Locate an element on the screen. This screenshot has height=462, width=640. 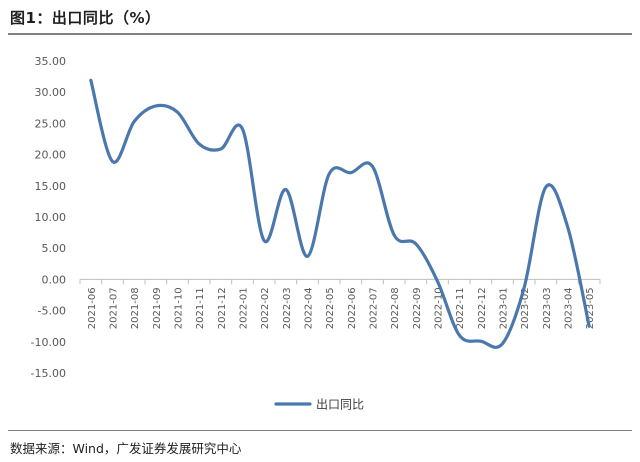
x-tick-label: 2022-03 is located at coordinates (287, 308).